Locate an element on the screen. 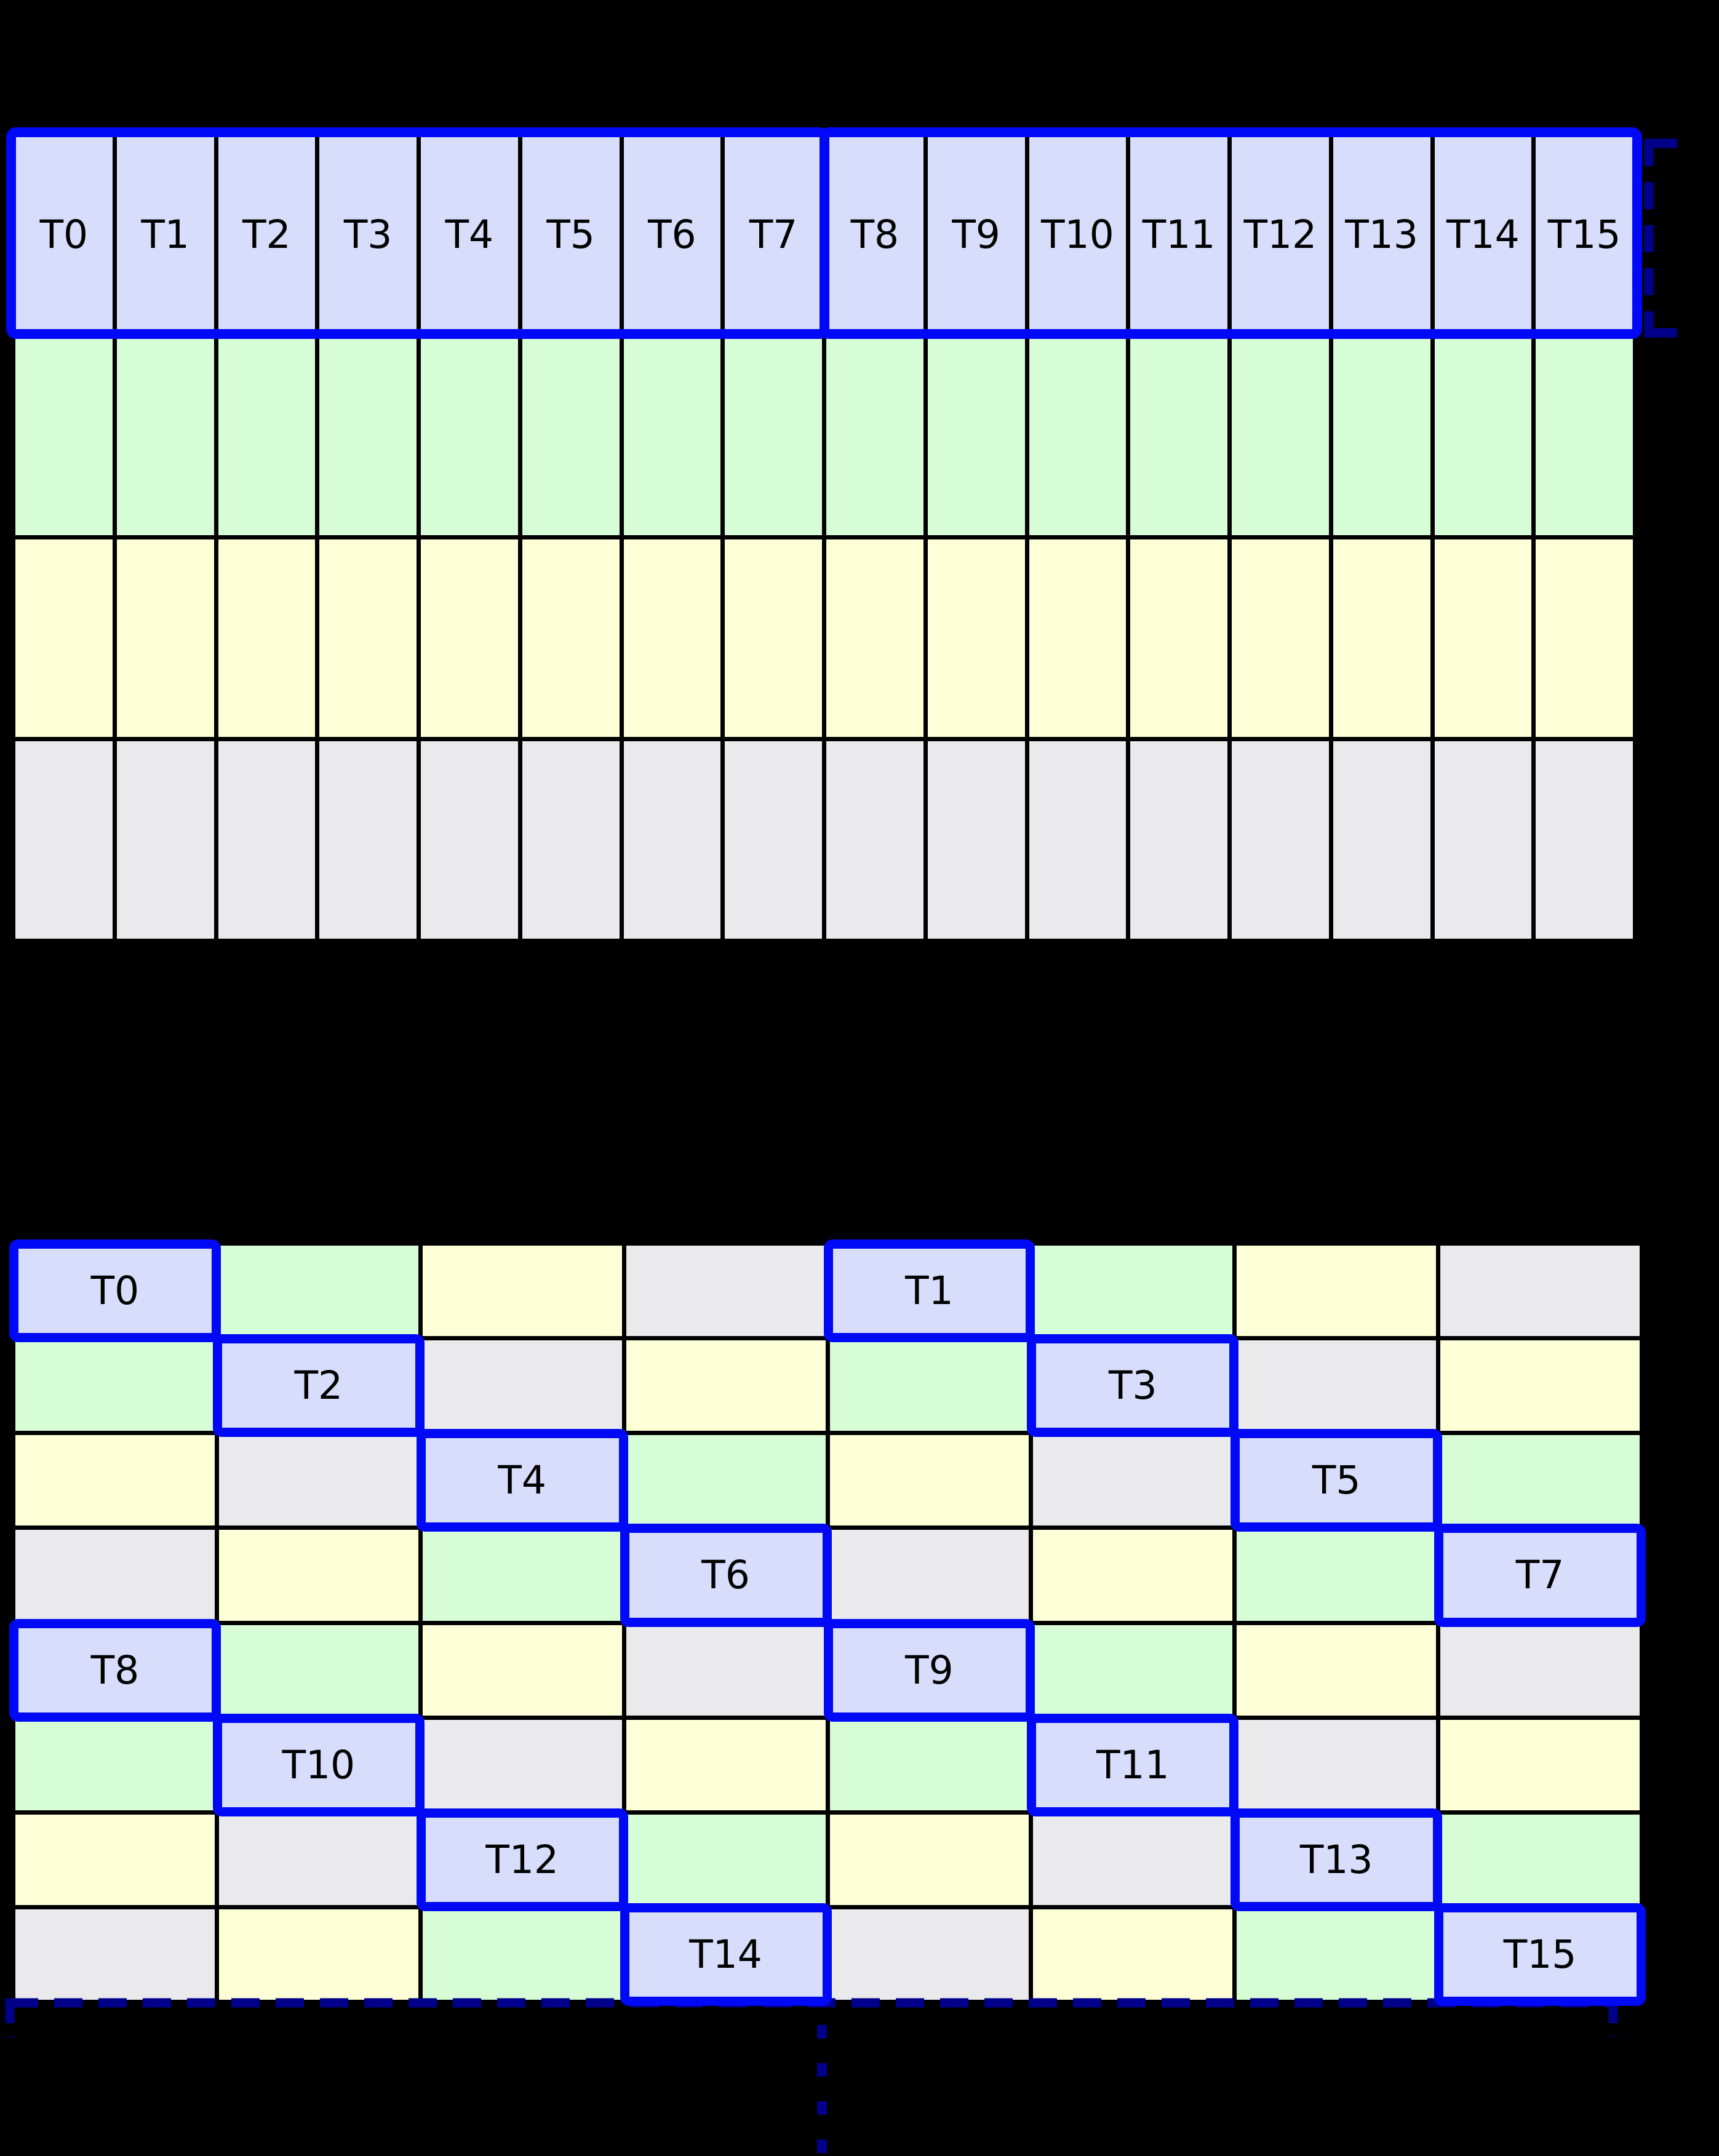 This screenshot has width=1719, height=2156. thread-access-cell: T0 is located at coordinates (115, 1291).